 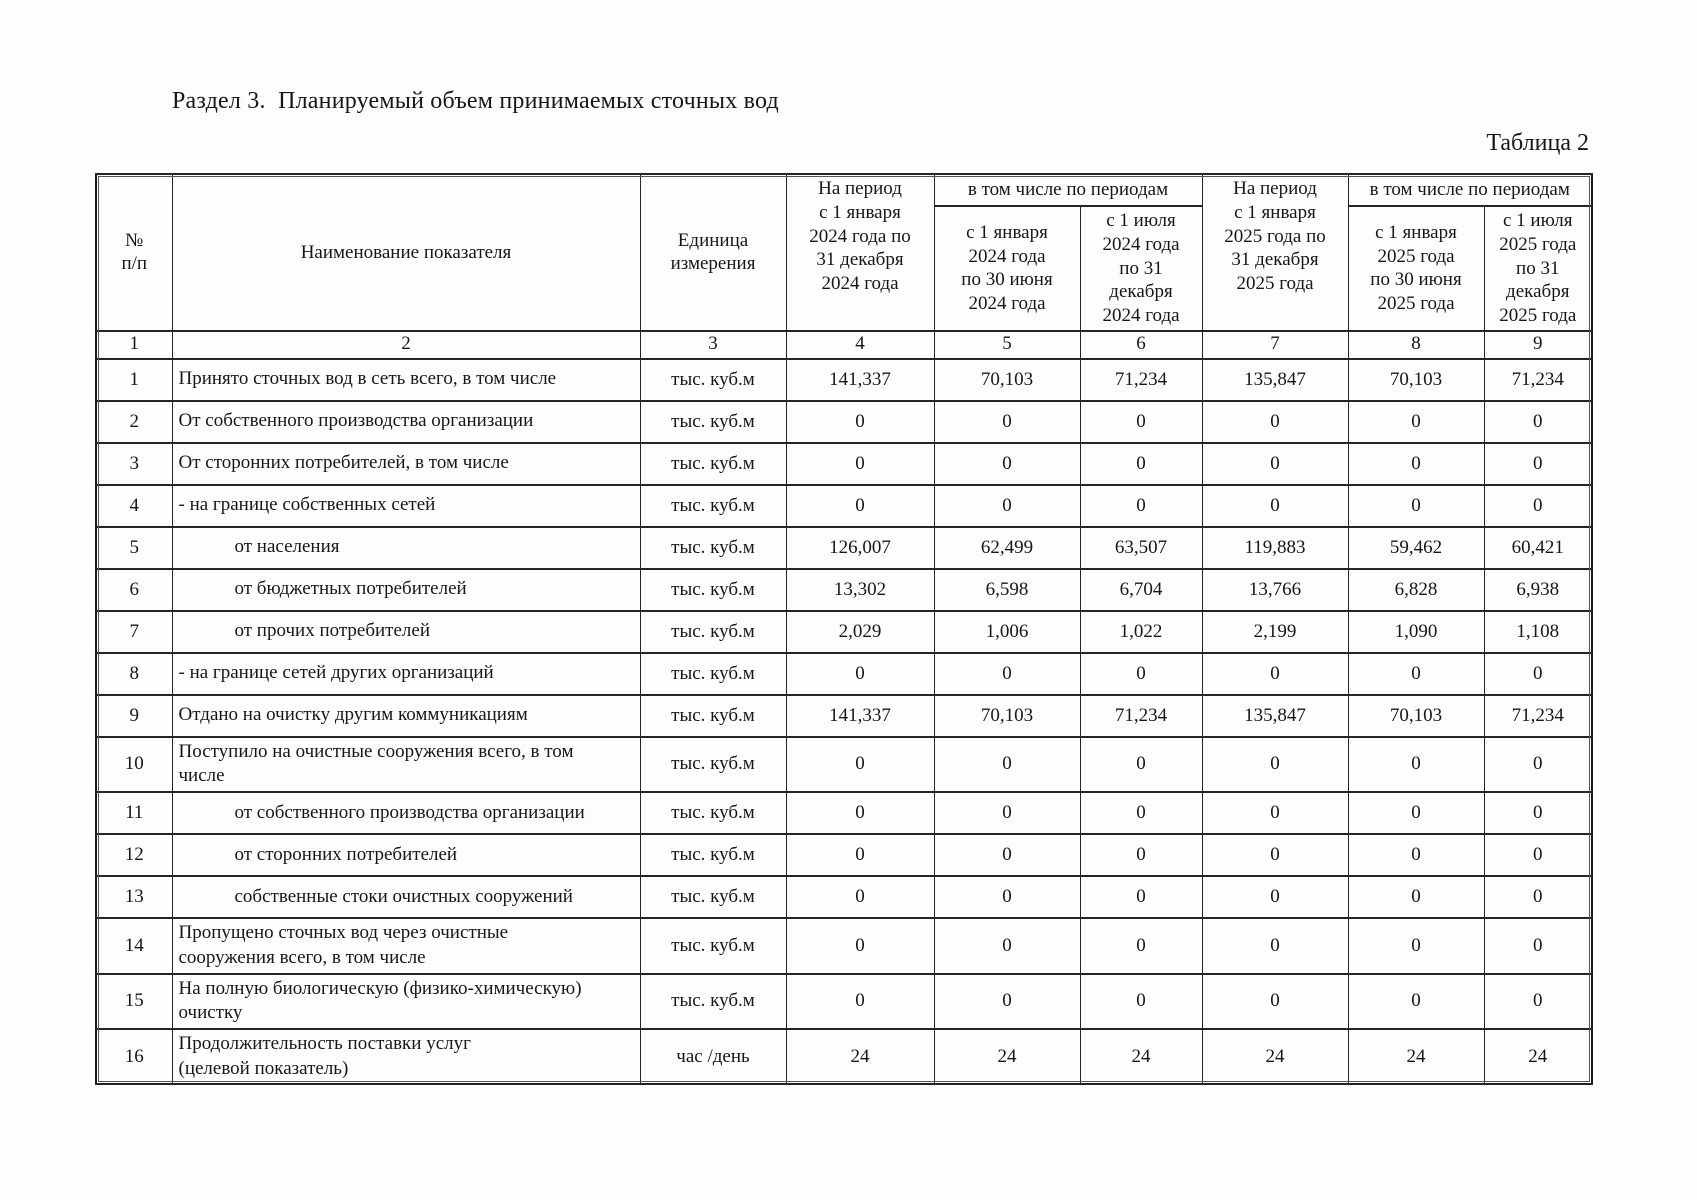 What do you see at coordinates (860, 631) in the screenshot?
I see `value-cell: 2,029` at bounding box center [860, 631].